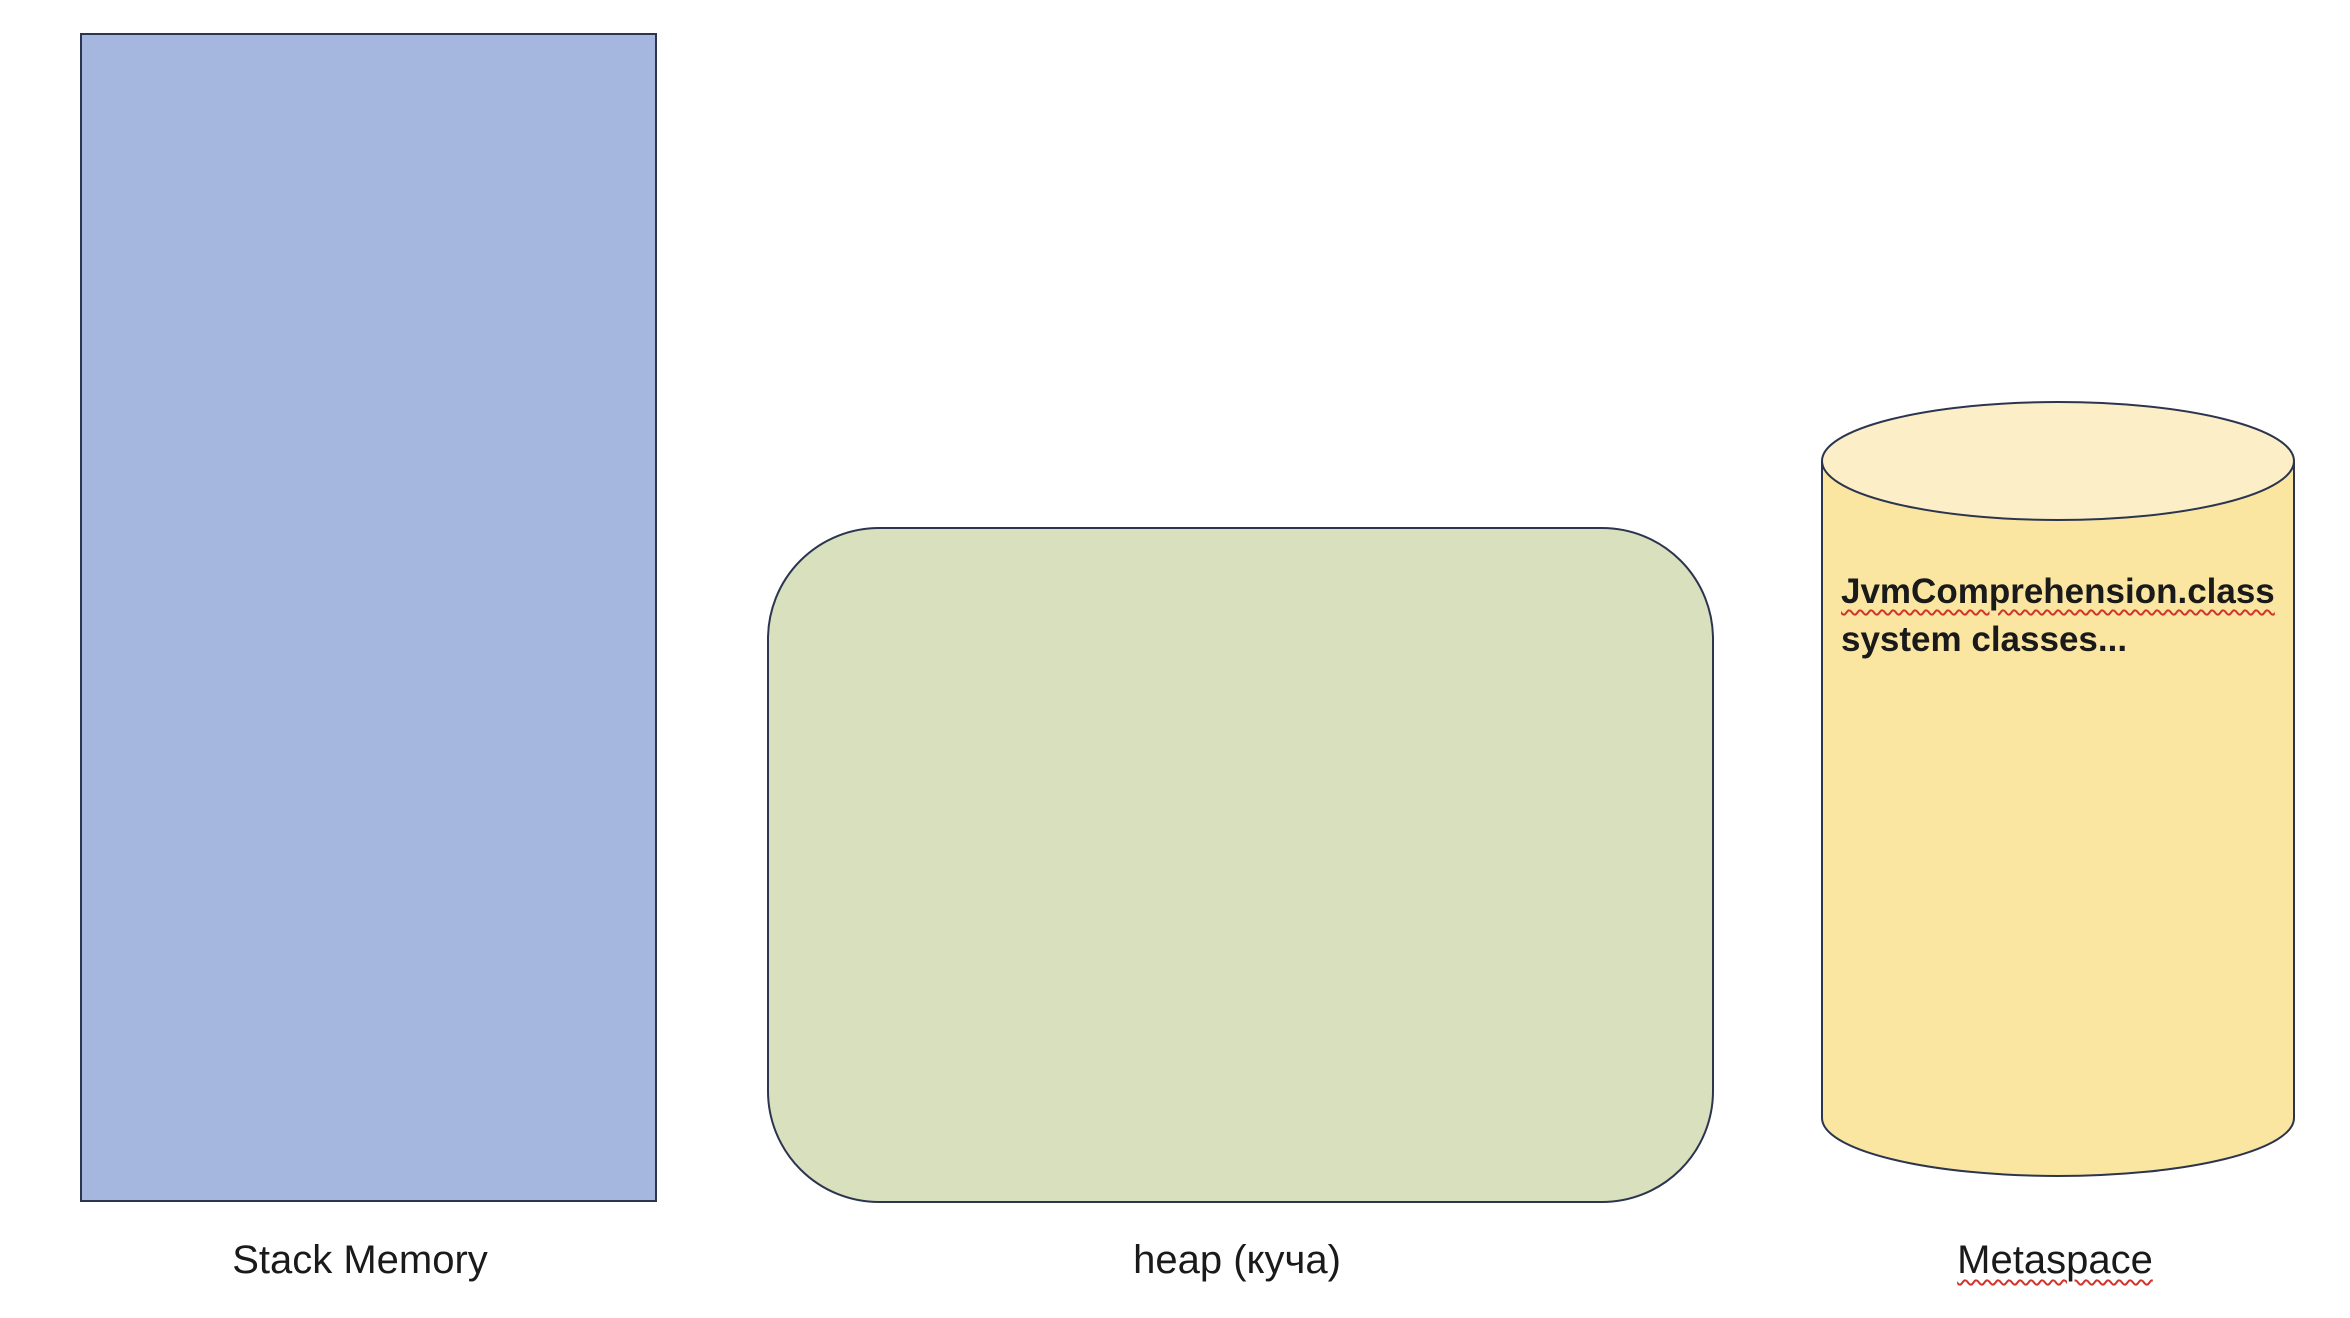 The width and height of the screenshot is (2350, 1318). I want to click on metaspace-line-class-file: JvmComprehension.class, so click(2058, 591).